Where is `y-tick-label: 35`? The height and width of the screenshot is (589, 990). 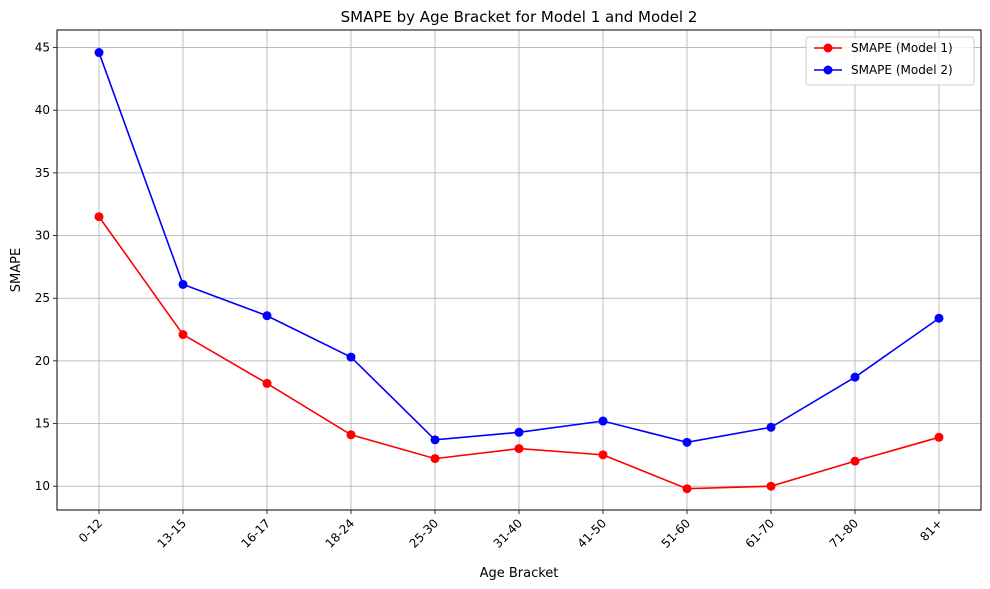
y-tick-label: 35 is located at coordinates (42, 173).